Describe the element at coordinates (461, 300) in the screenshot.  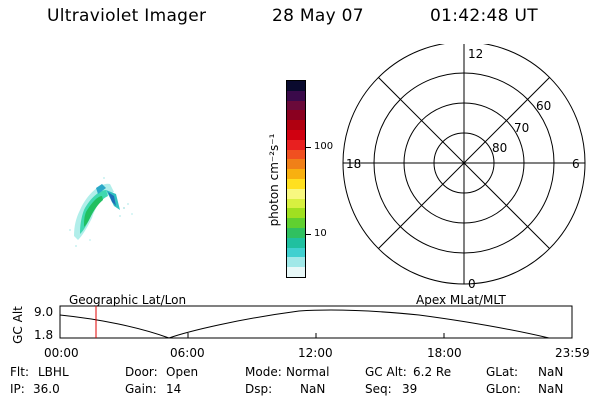
I see `apex-label: Apex MLat/MLT` at that location.